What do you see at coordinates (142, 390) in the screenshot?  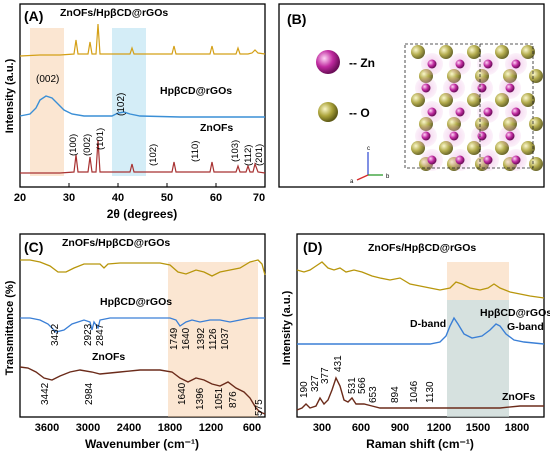 I see `ftir-series-zno` at bounding box center [142, 390].